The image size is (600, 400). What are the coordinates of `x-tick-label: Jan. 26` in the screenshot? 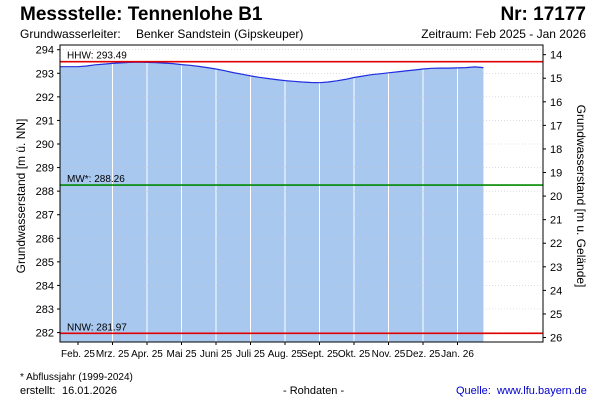 It's located at (457, 354).